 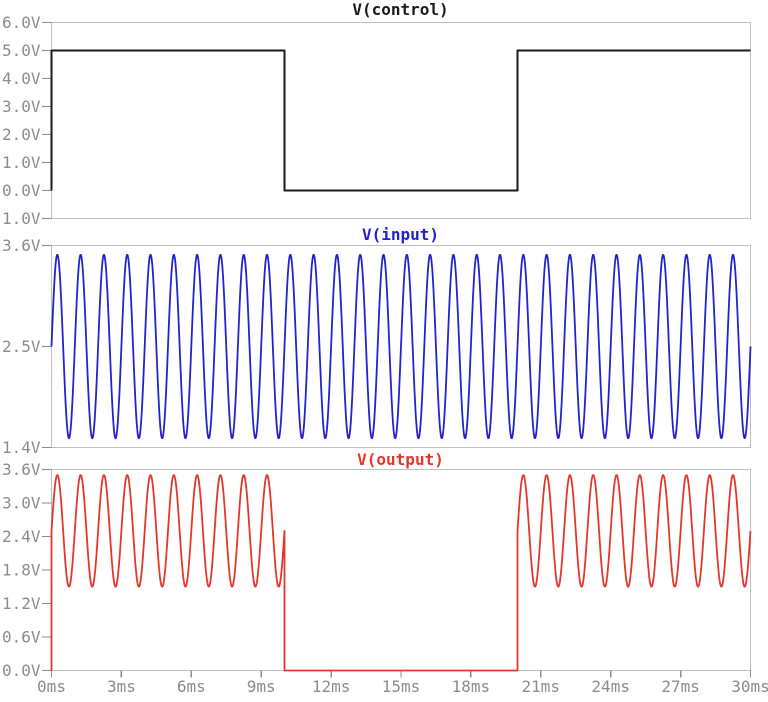 What do you see at coordinates (21, 503) in the screenshot?
I see `y-tick-label-v-output: 3.0V` at bounding box center [21, 503].